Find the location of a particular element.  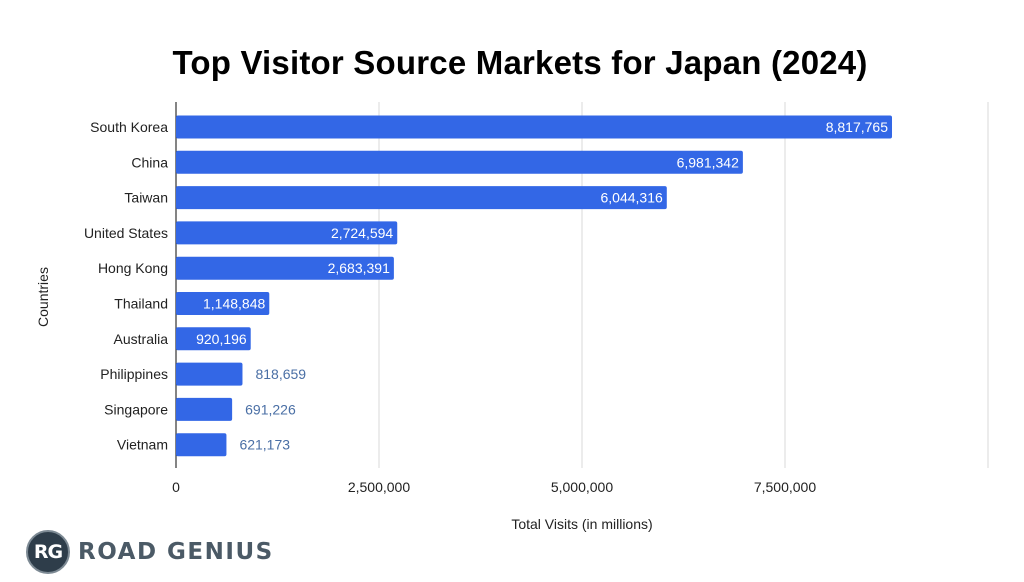

category-label: South Korea is located at coordinates (129, 127).